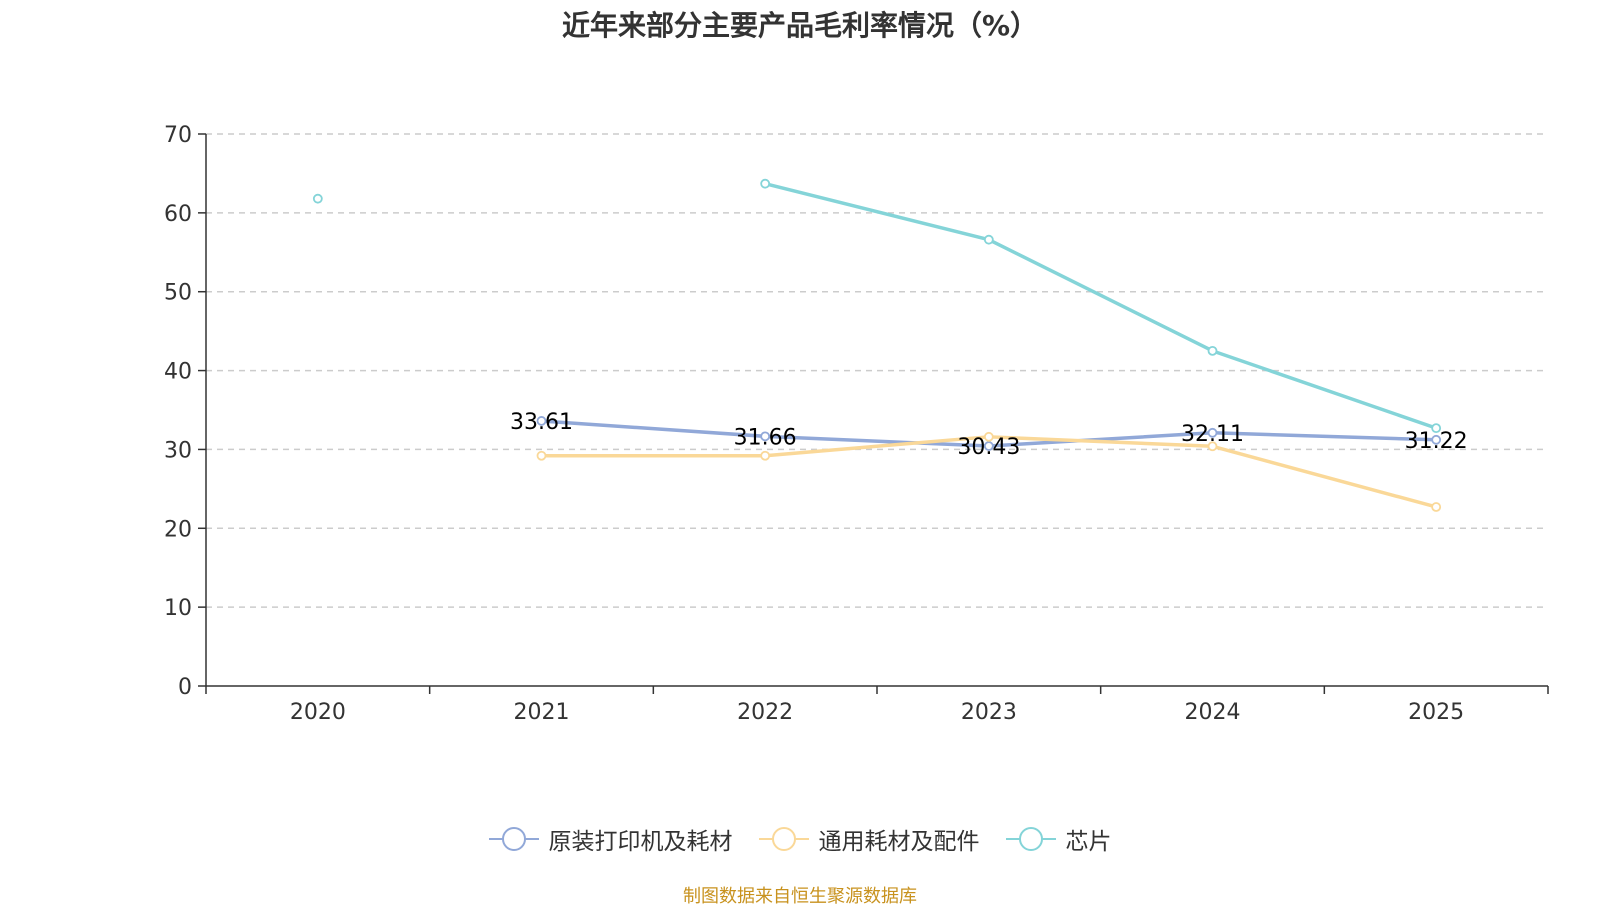 The height and width of the screenshot is (908, 1600). Describe the element at coordinates (185, 687) in the screenshot. I see `y-tick-label: 0` at that location.